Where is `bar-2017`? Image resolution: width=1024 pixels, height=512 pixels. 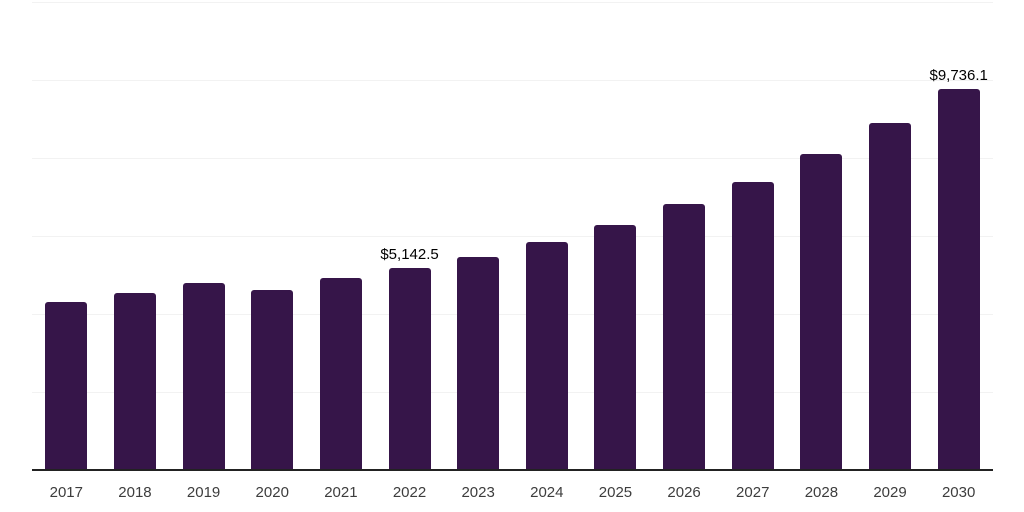
bar-2017 is located at coordinates (66, 385).